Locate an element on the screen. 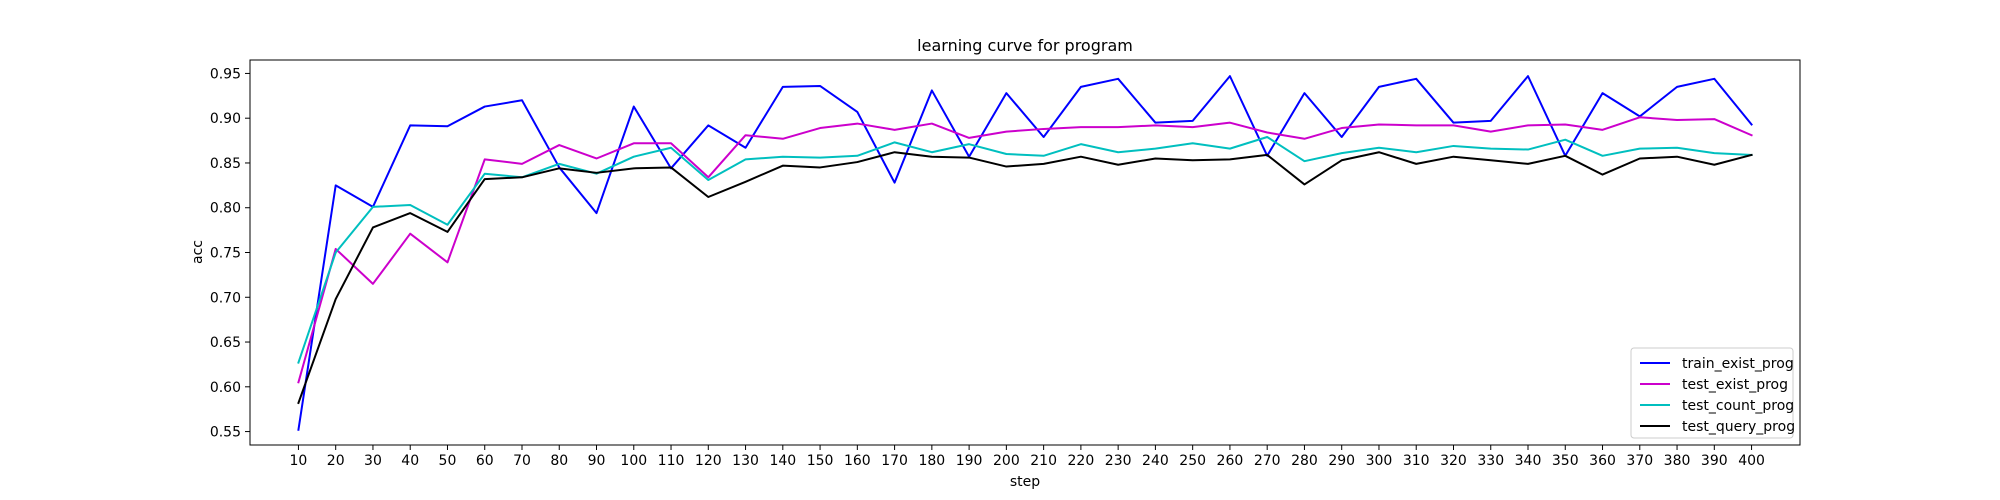 Image resolution: width=2000 pixels, height=500 pixels. x-tick-label: 370 is located at coordinates (1639, 461).